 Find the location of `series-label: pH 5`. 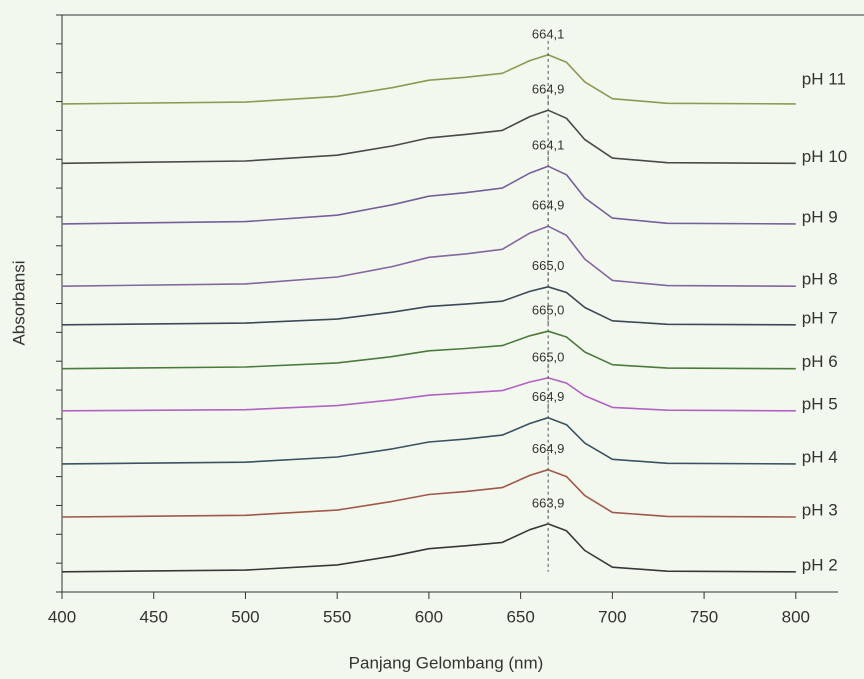

series-label: pH 5 is located at coordinates (820, 403).